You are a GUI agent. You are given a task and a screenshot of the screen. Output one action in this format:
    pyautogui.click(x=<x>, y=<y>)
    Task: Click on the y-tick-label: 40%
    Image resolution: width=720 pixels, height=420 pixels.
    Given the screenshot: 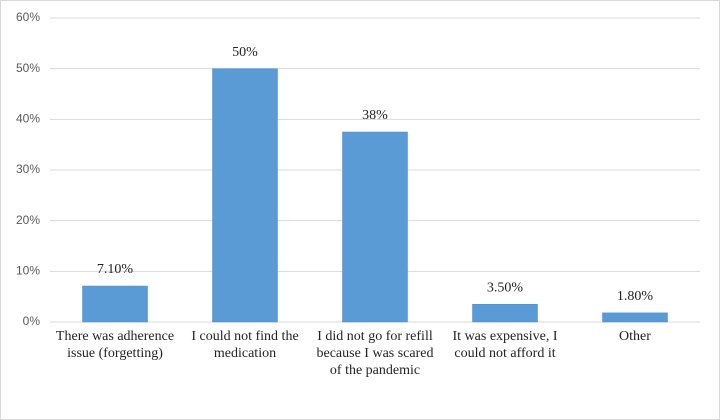 What is the action you would take?
    pyautogui.click(x=28, y=119)
    